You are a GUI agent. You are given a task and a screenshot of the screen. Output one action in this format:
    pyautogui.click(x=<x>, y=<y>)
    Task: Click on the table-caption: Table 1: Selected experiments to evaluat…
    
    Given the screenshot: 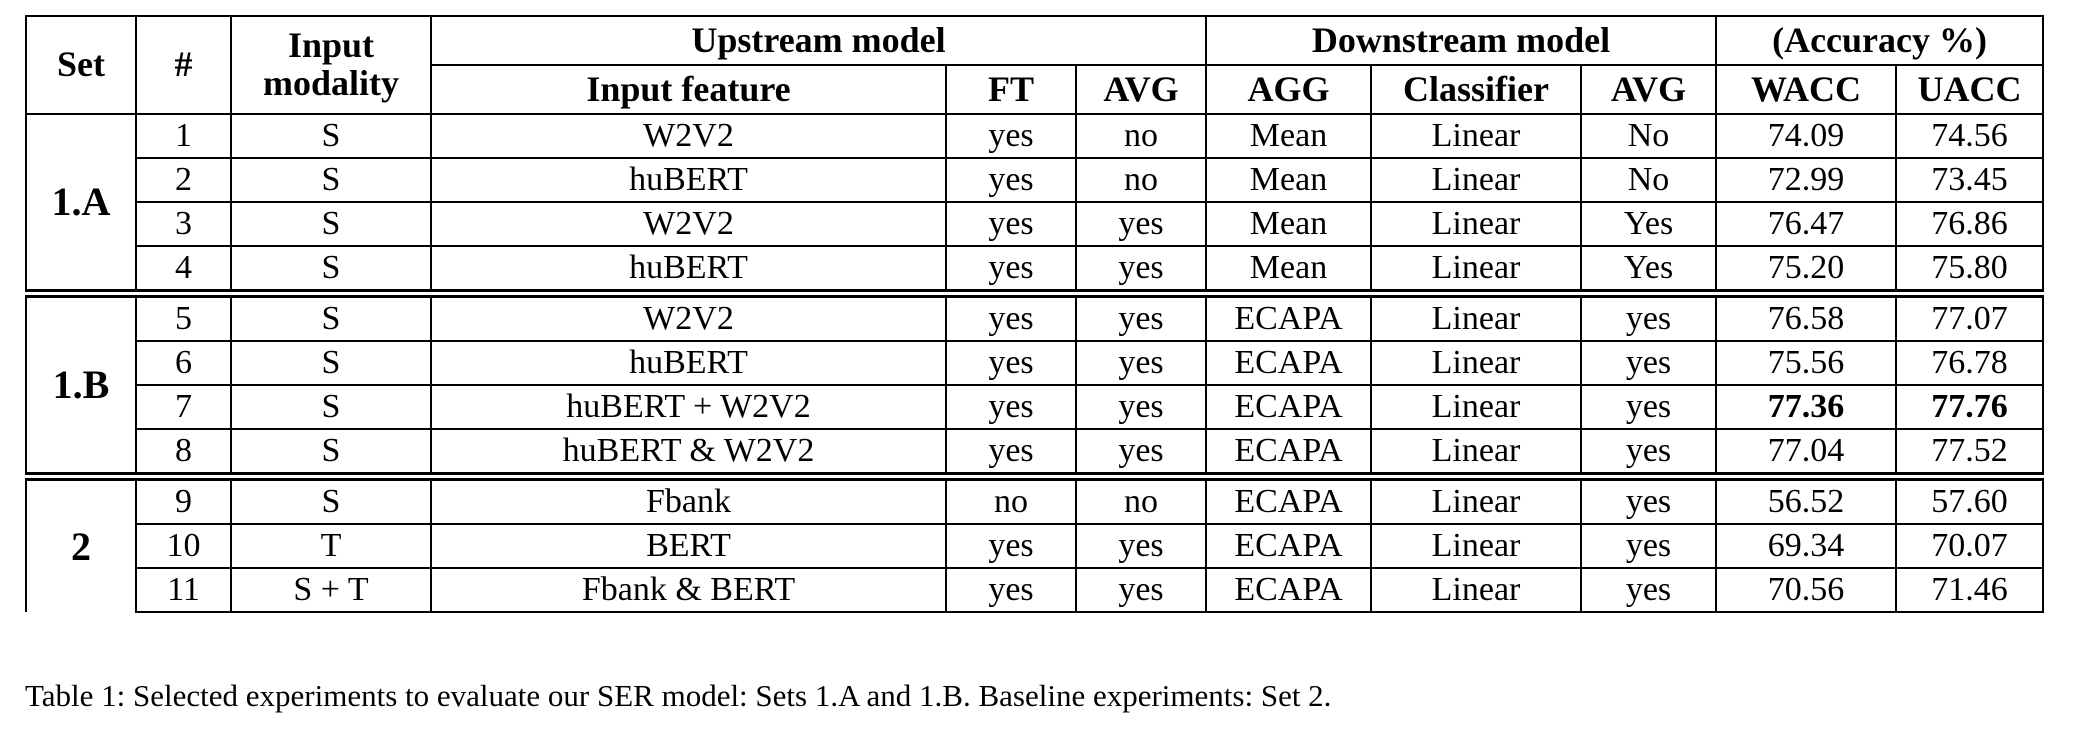 What is the action you would take?
    pyautogui.click(x=678, y=695)
    